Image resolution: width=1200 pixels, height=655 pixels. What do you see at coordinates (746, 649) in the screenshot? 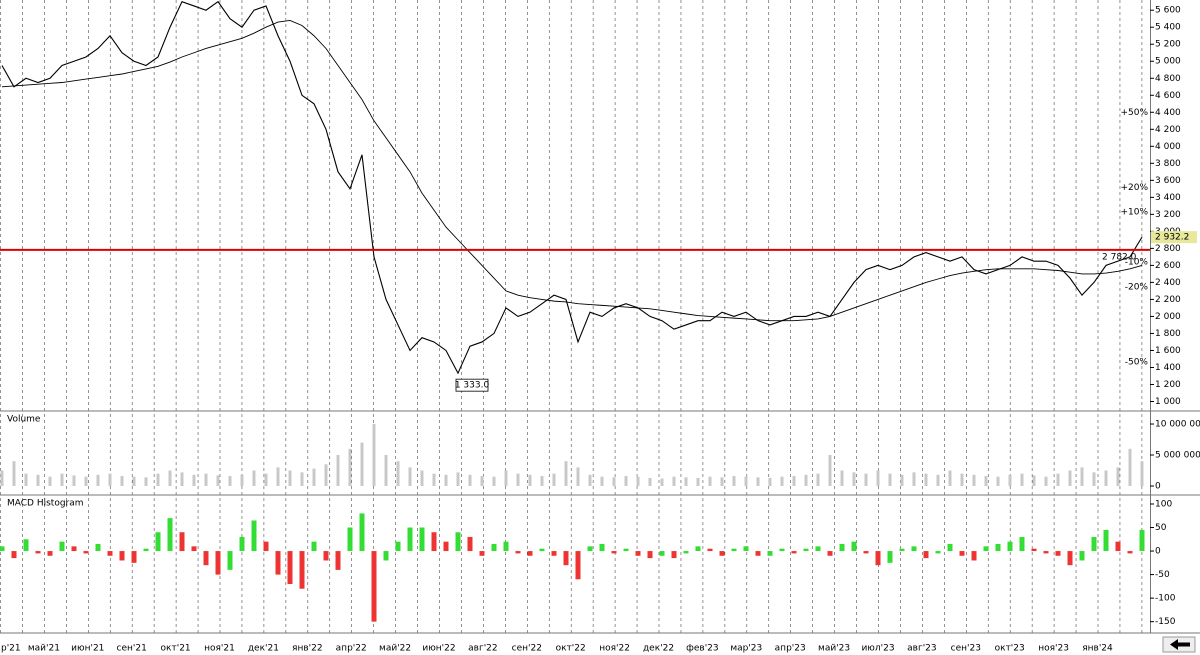
I see `x-tick-label: мар'23` at bounding box center [746, 649].